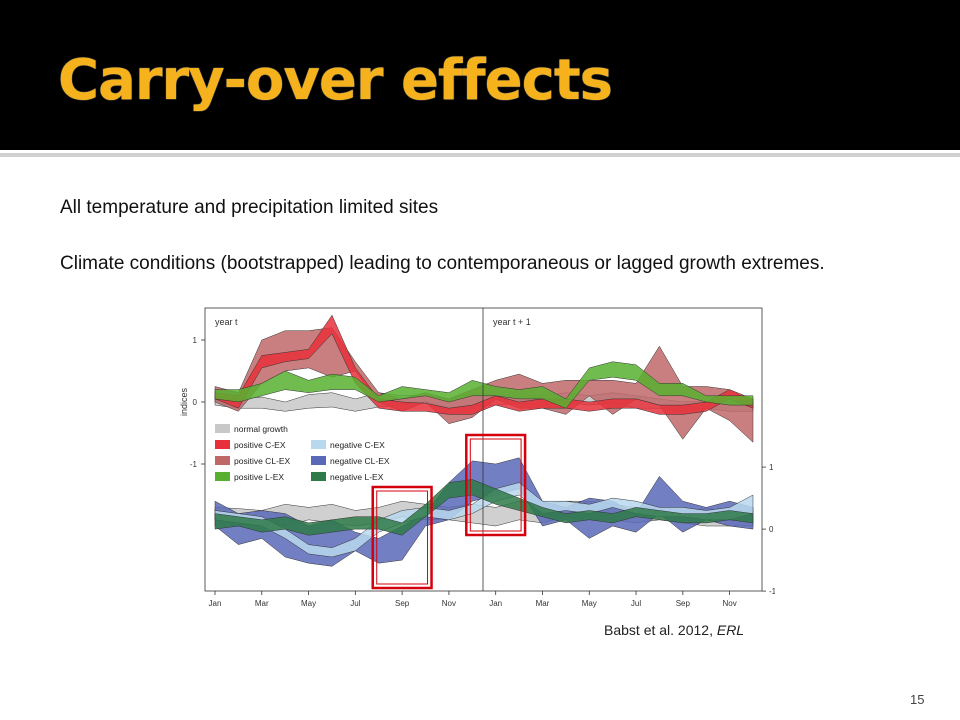 This screenshot has height=720, width=960. Describe the element at coordinates (318, 460) in the screenshot. I see `legend-swatch-negative-cl-ex` at that location.